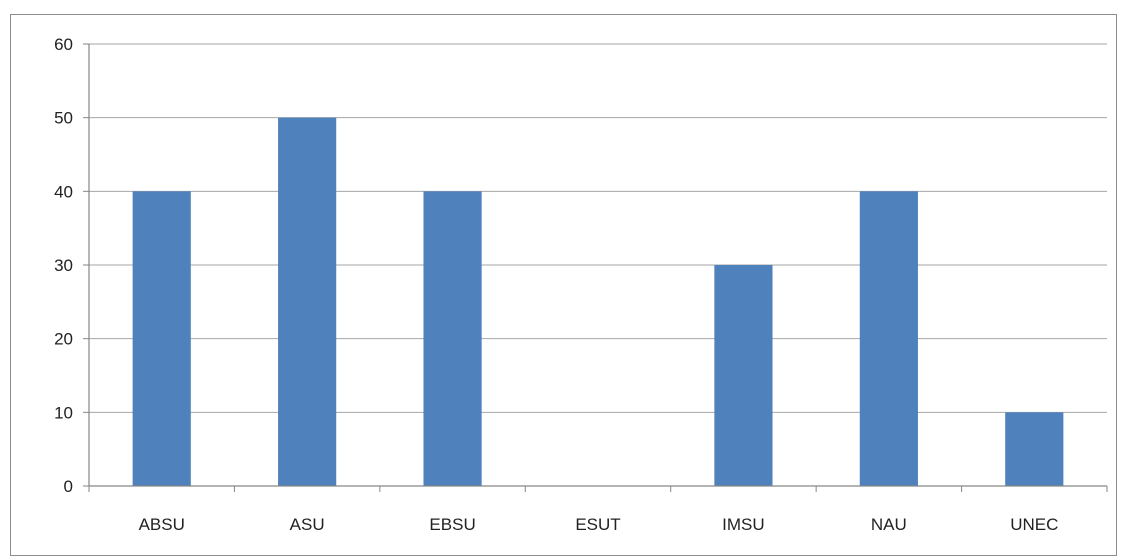 The width and height of the screenshot is (1121, 560). I want to click on bar-asu, so click(307, 302).